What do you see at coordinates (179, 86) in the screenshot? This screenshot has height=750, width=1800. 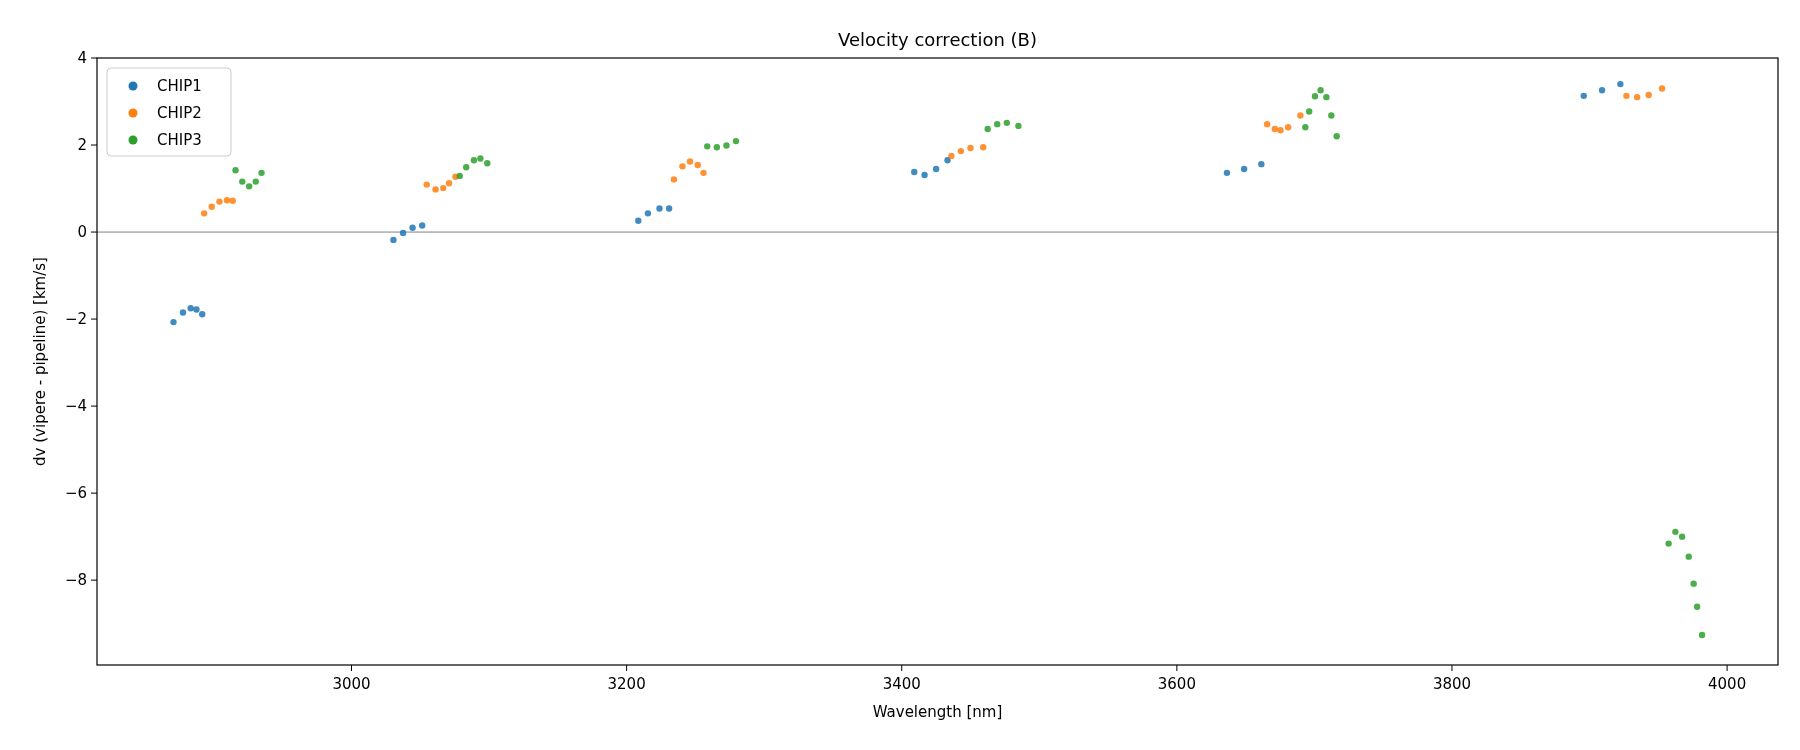 I see `legend-label: CHIP1` at bounding box center [179, 86].